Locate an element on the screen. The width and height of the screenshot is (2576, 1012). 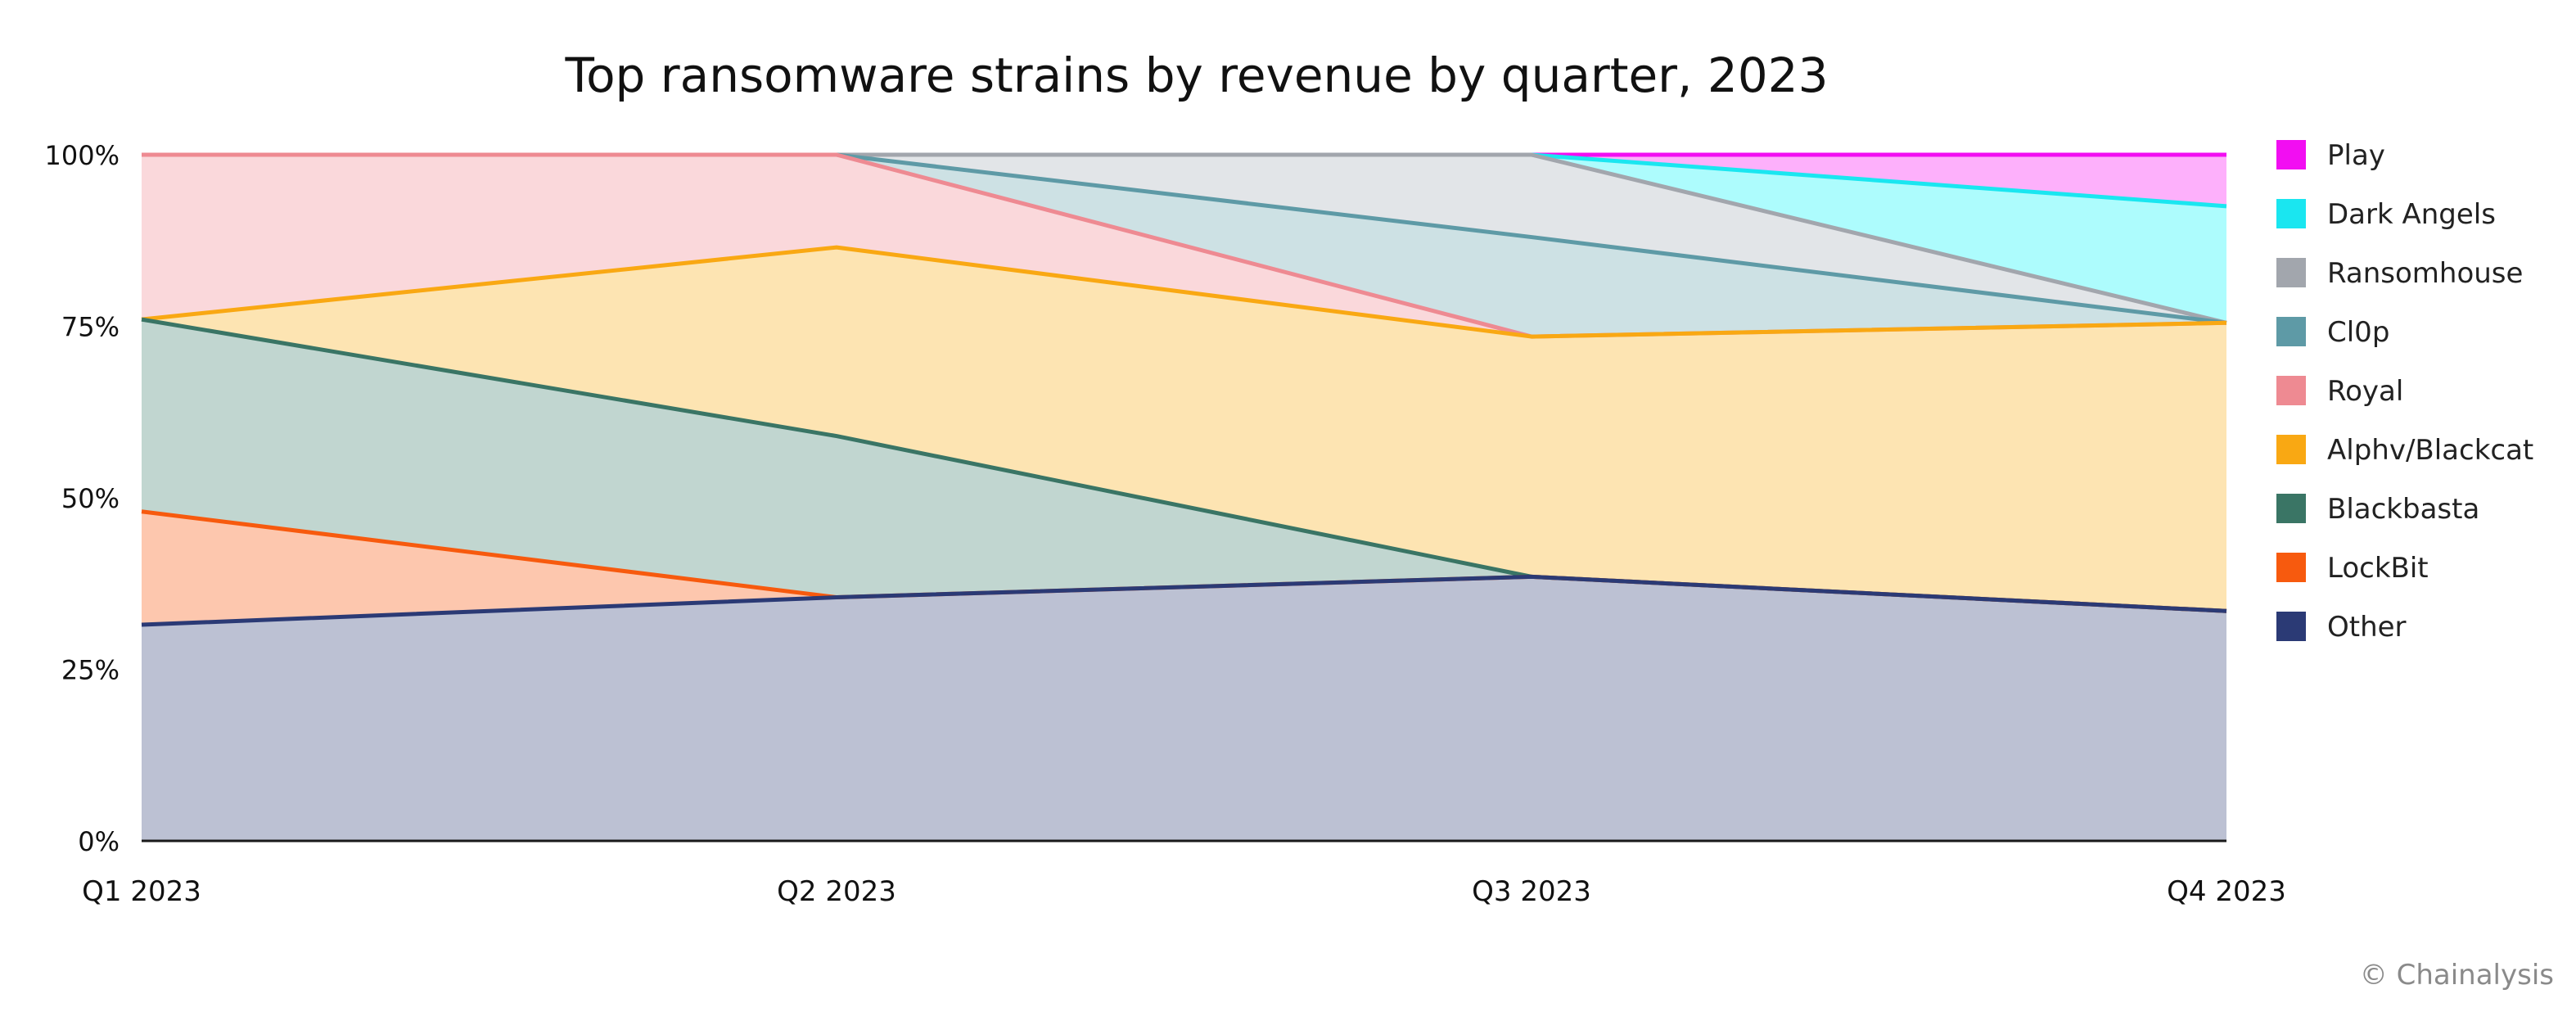
y-tick-label-25: 25% is located at coordinates (90, 670).